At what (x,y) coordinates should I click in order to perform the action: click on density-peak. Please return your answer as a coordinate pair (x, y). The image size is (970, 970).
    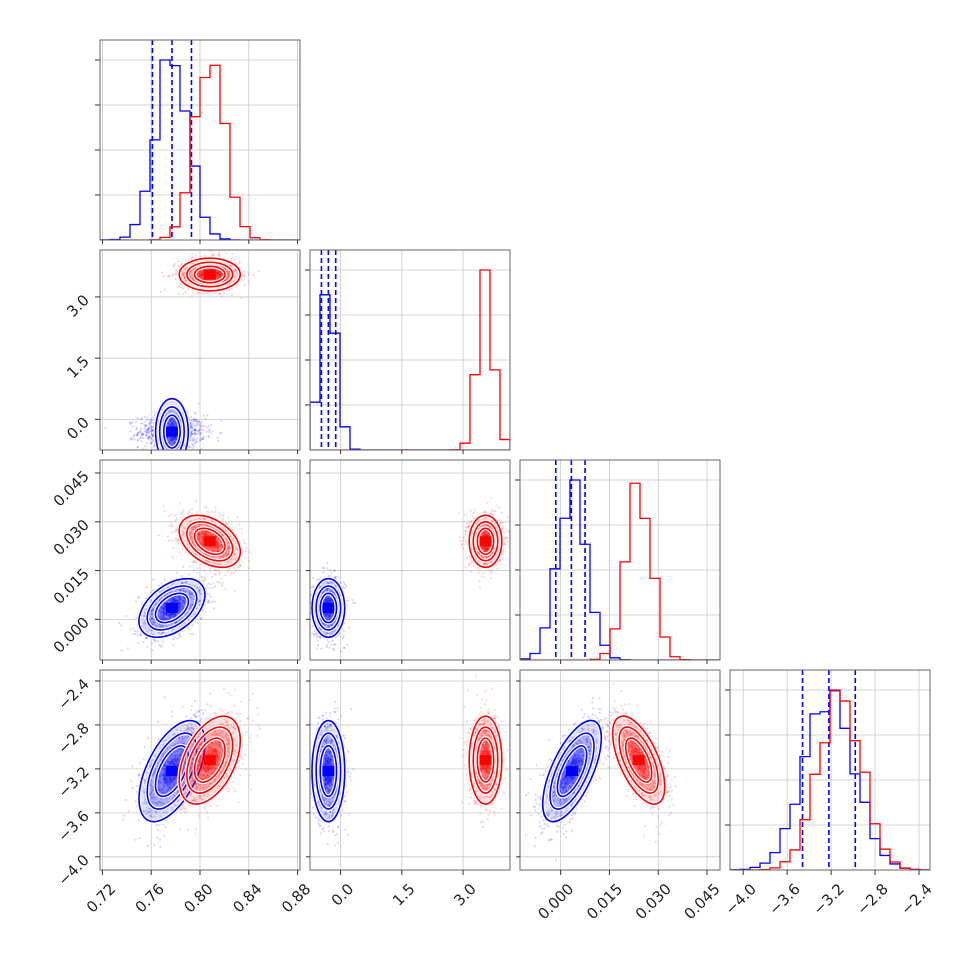
    Looking at the image, I should click on (209, 541).